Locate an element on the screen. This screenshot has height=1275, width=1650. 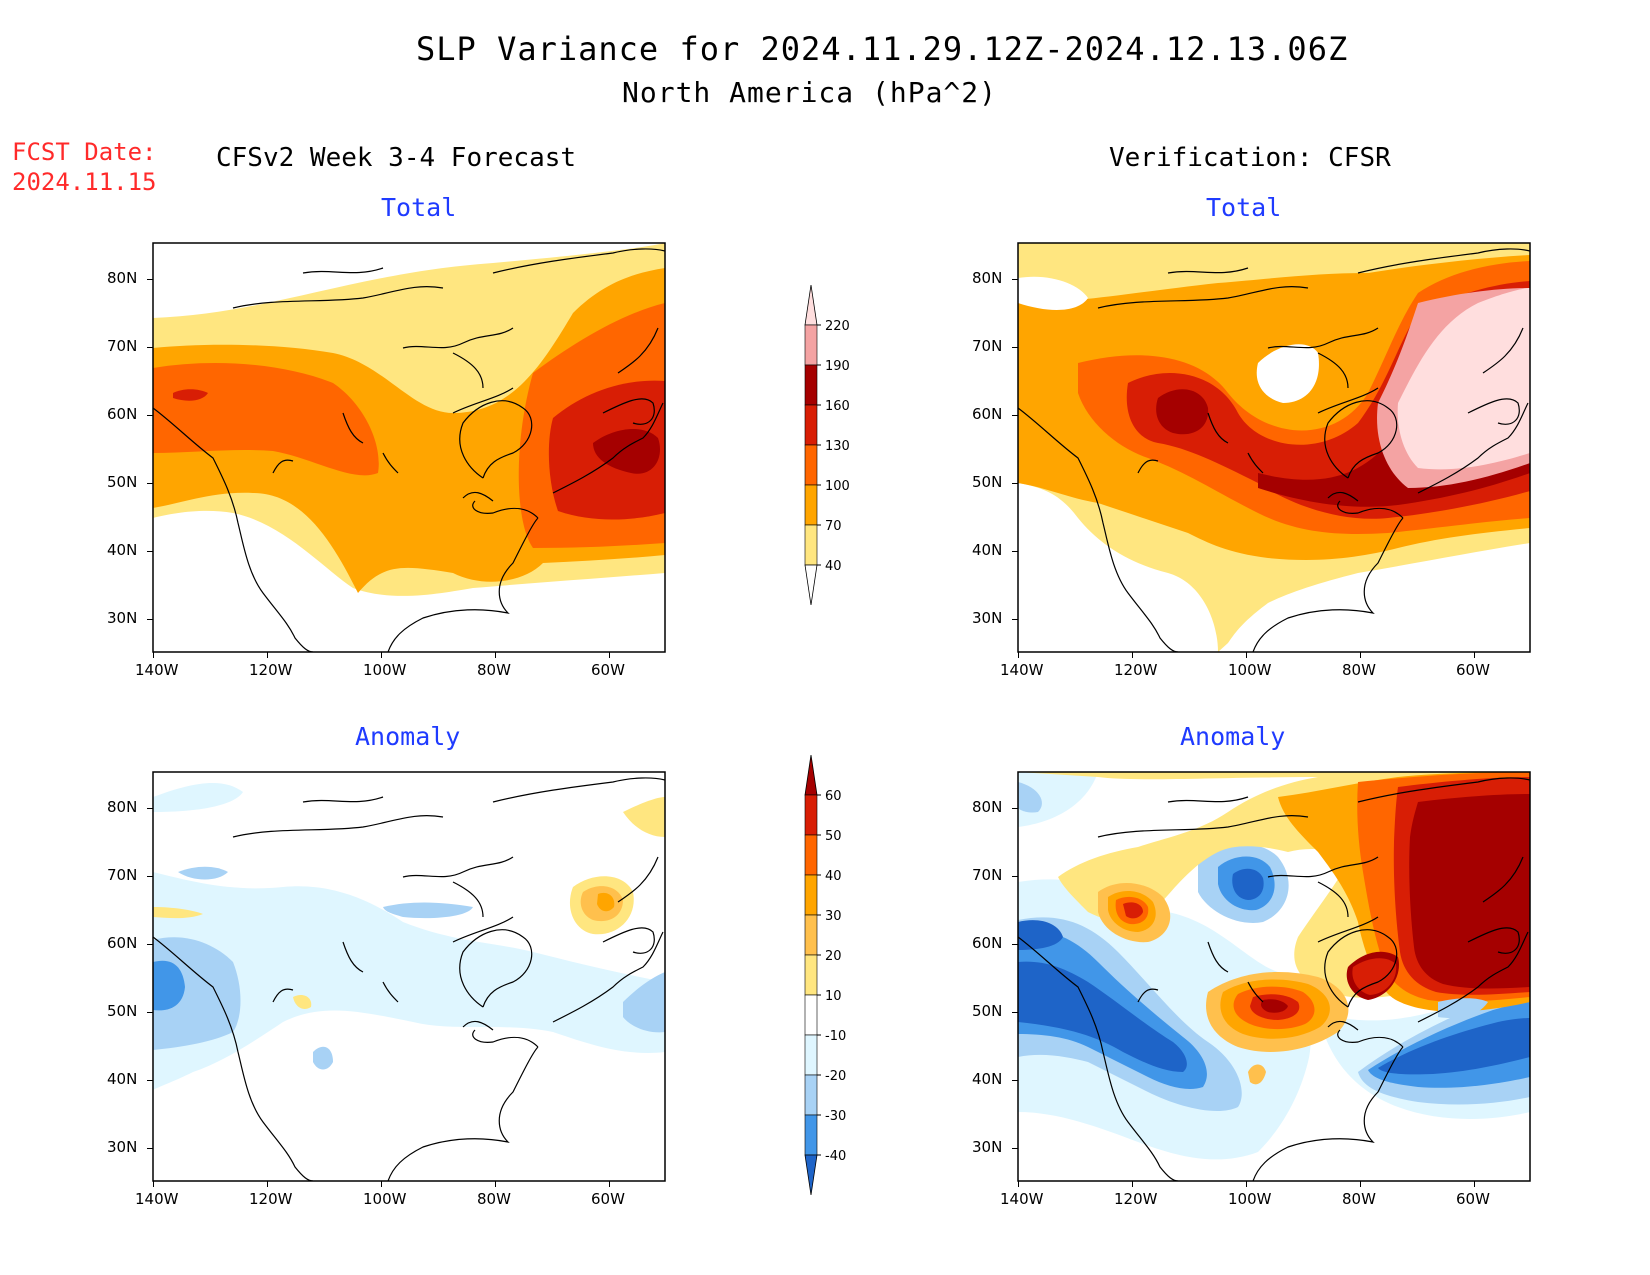
colorbar-anomaly-label: -30 is located at coordinates (835, 1116).